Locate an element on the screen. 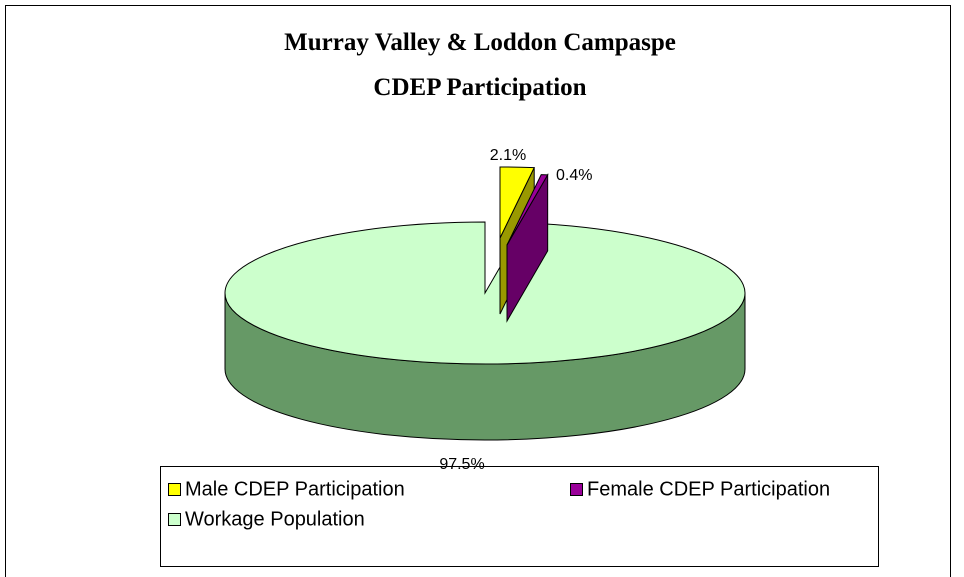 This screenshot has width=964, height=577. data-label: 0.4% is located at coordinates (574, 175).